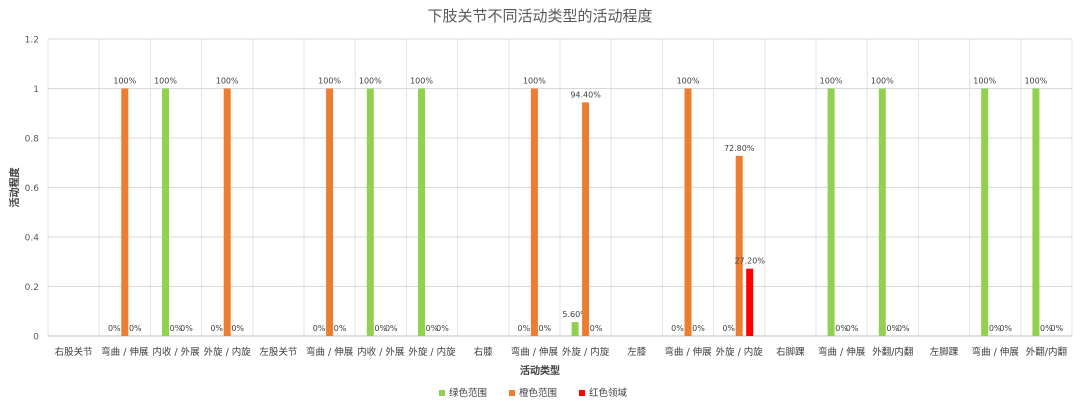 Image resolution: width=1080 pixels, height=413 pixels. I want to click on y-axis-label: 活动程度, so click(14, 187).